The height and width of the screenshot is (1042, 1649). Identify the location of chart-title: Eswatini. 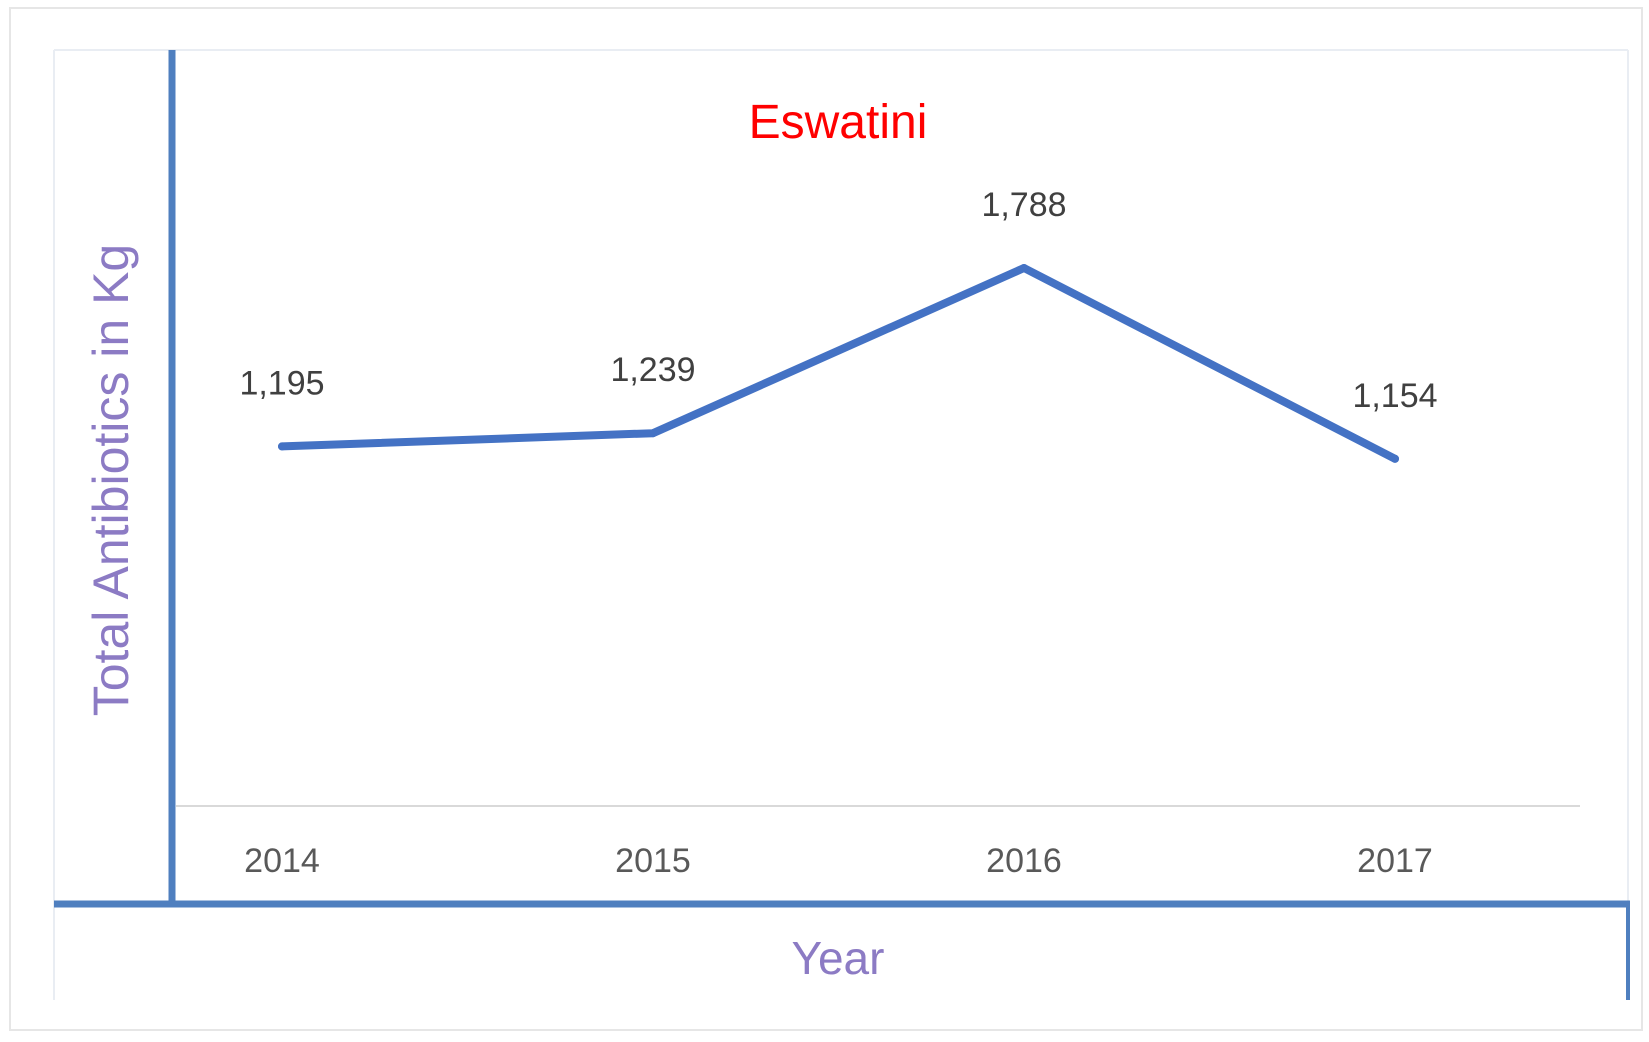
(838, 122).